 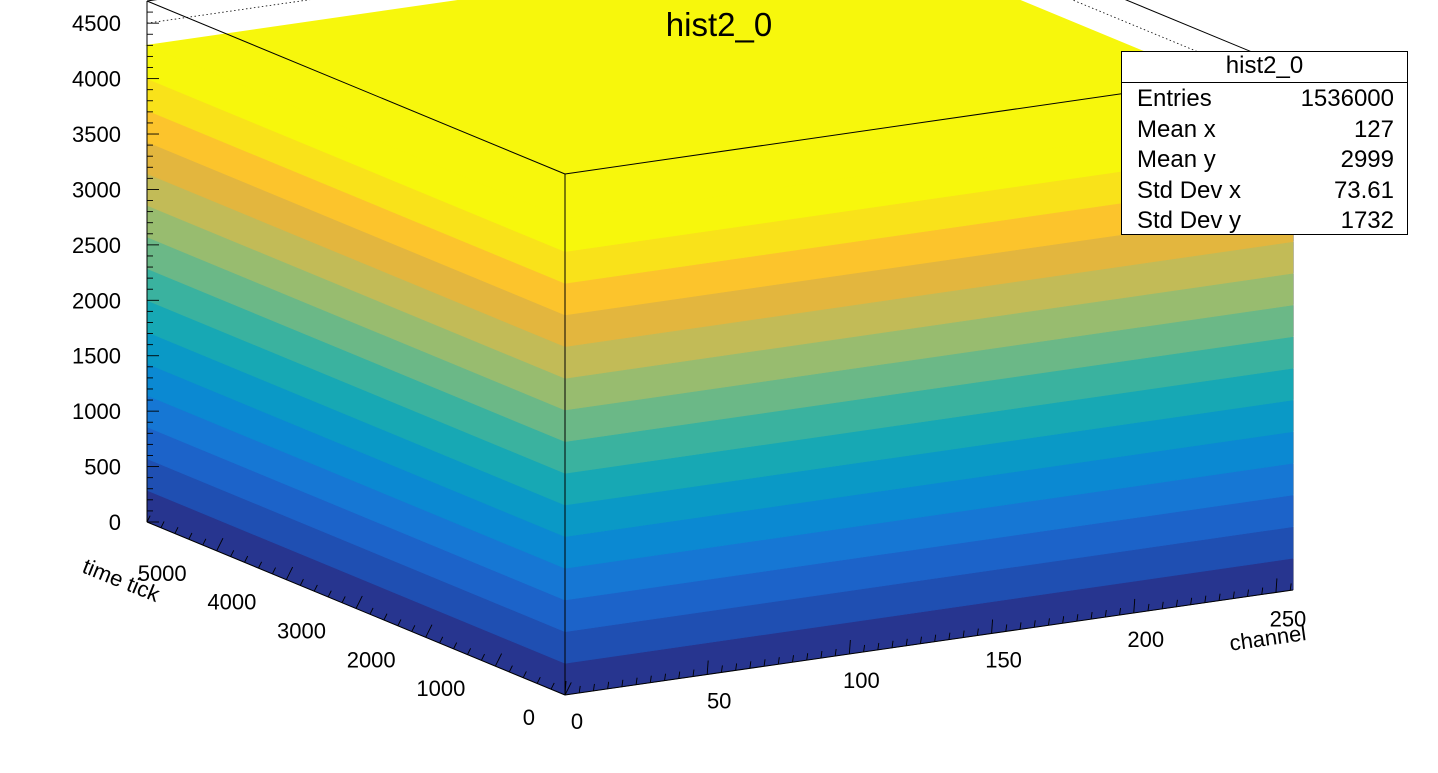 I want to click on stats-row-std-dev-x: Std Dev x 73.61, so click(x=1264, y=190).